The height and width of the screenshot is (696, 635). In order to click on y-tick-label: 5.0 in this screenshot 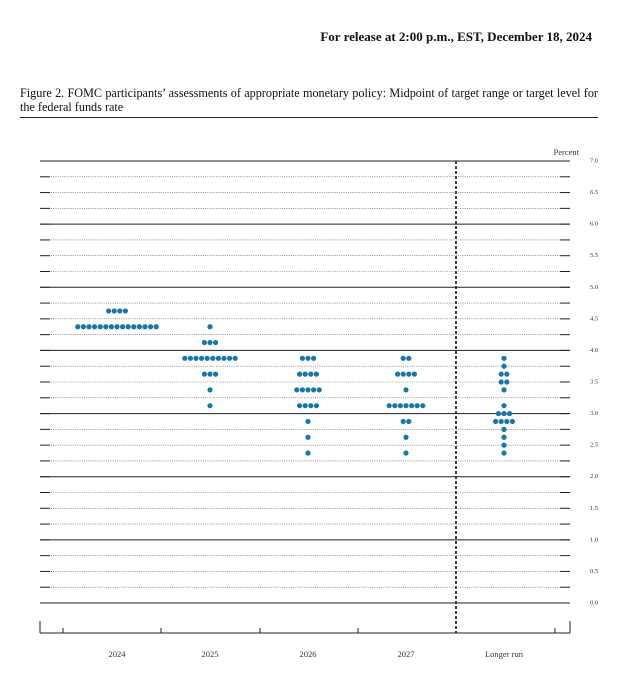, I will do `click(594, 287)`.